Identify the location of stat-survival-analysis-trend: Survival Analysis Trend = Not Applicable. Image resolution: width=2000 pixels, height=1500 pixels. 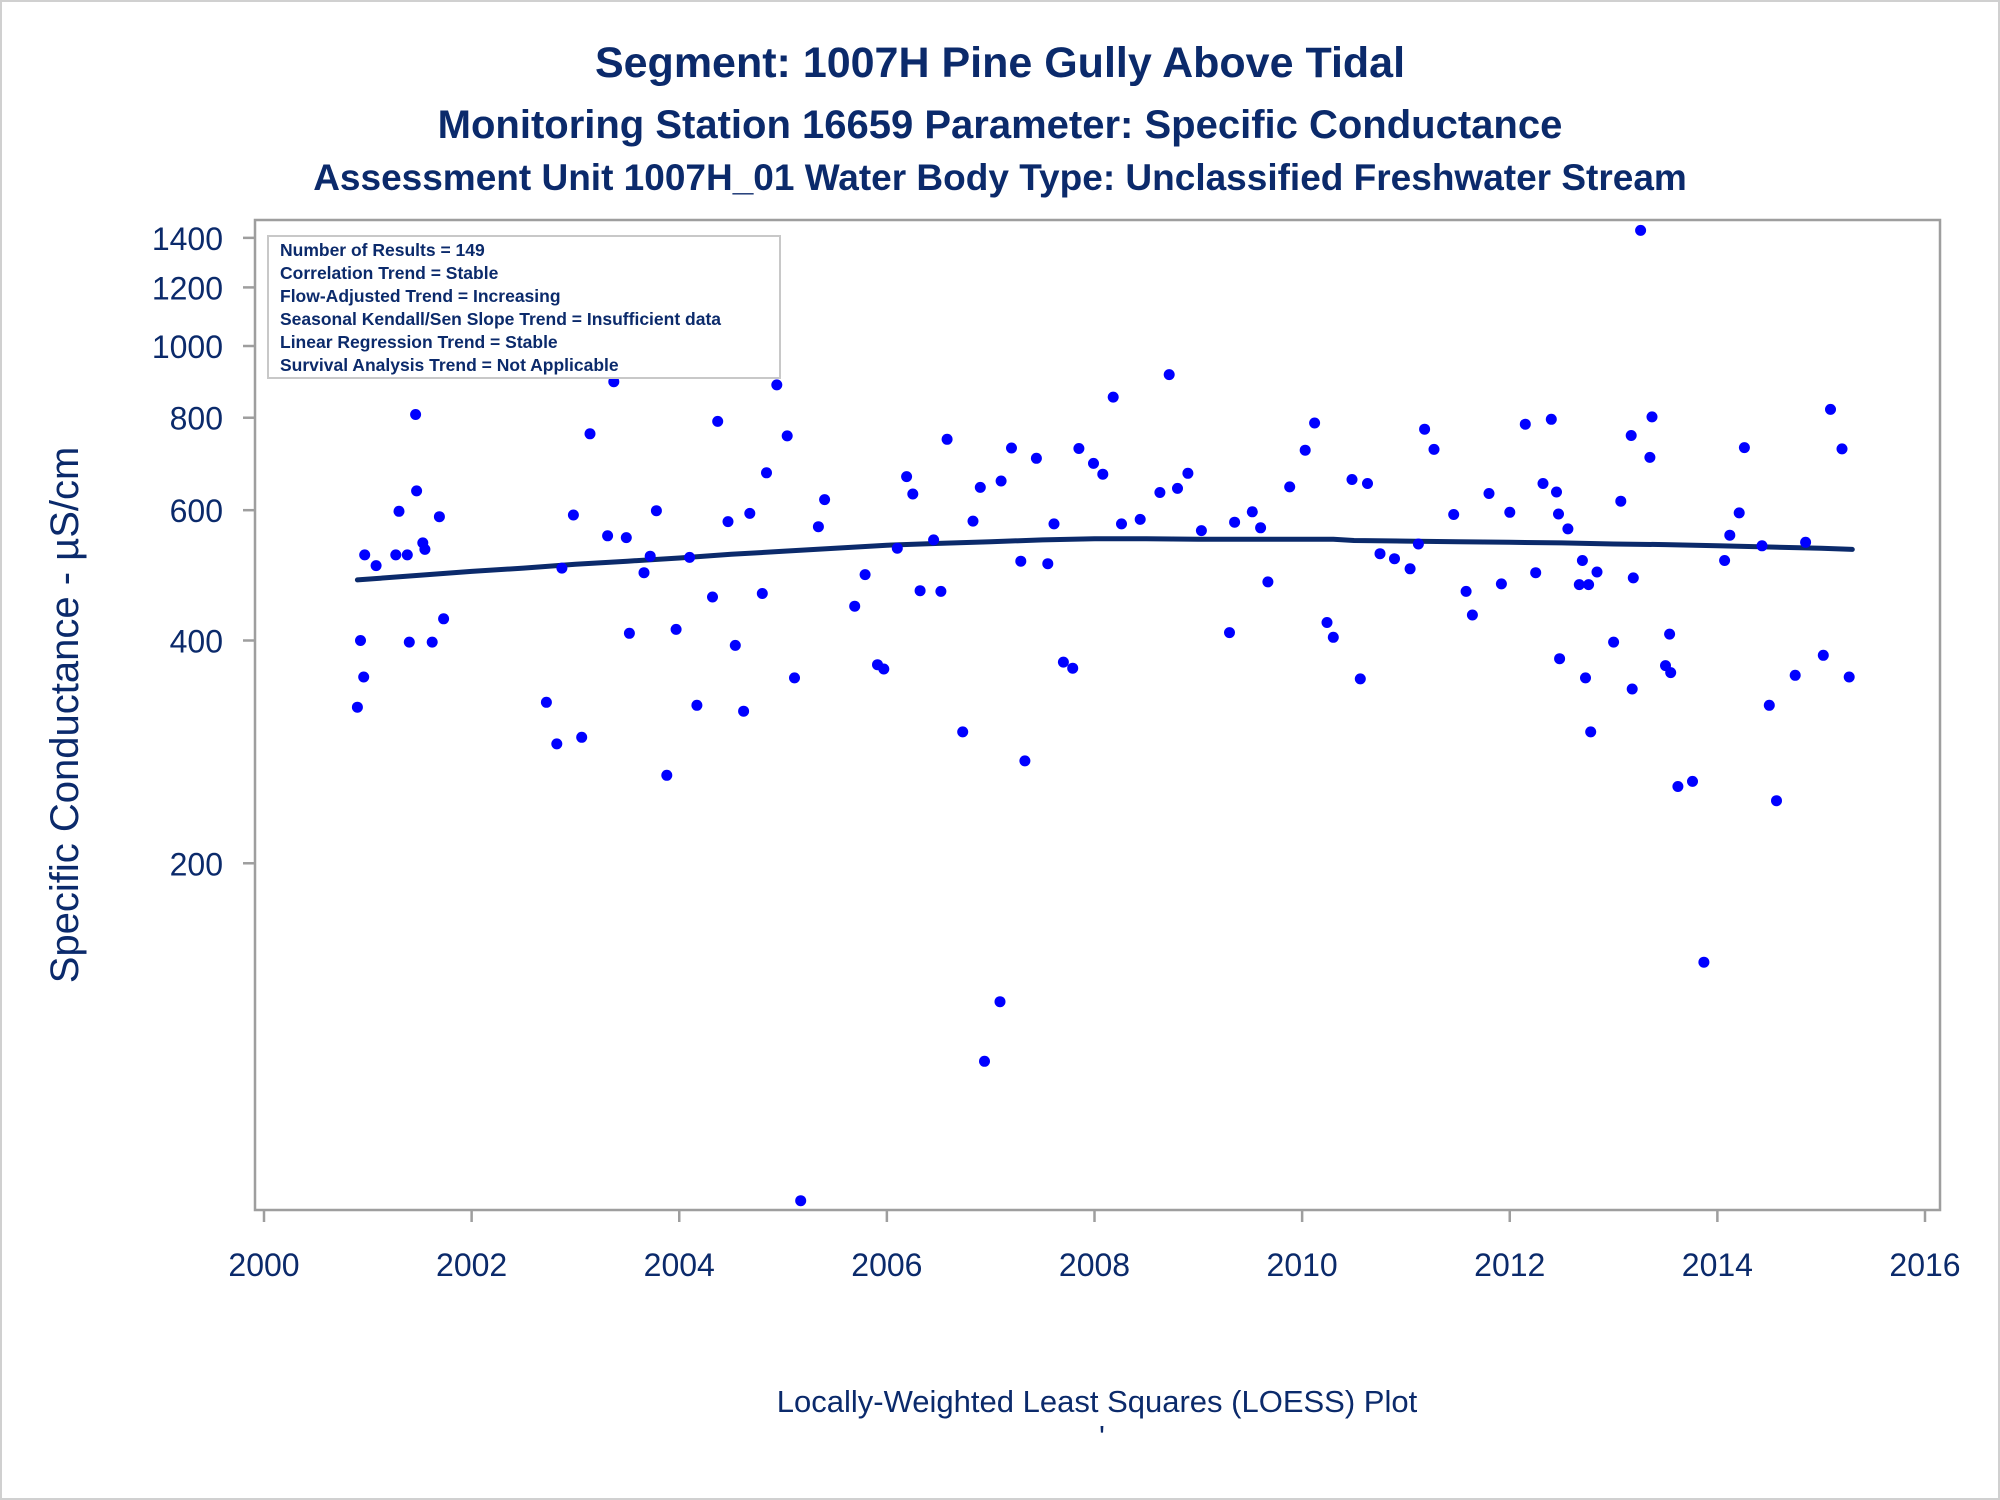
(449, 365).